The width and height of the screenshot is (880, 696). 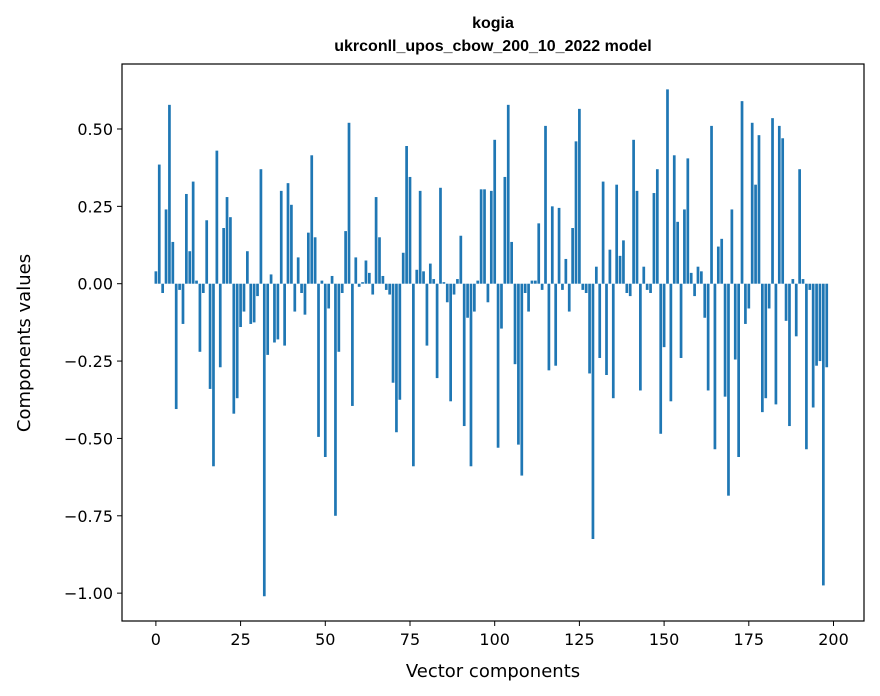 What do you see at coordinates (95, 284) in the screenshot?
I see `y-tick-label: 0.00` at bounding box center [95, 284].